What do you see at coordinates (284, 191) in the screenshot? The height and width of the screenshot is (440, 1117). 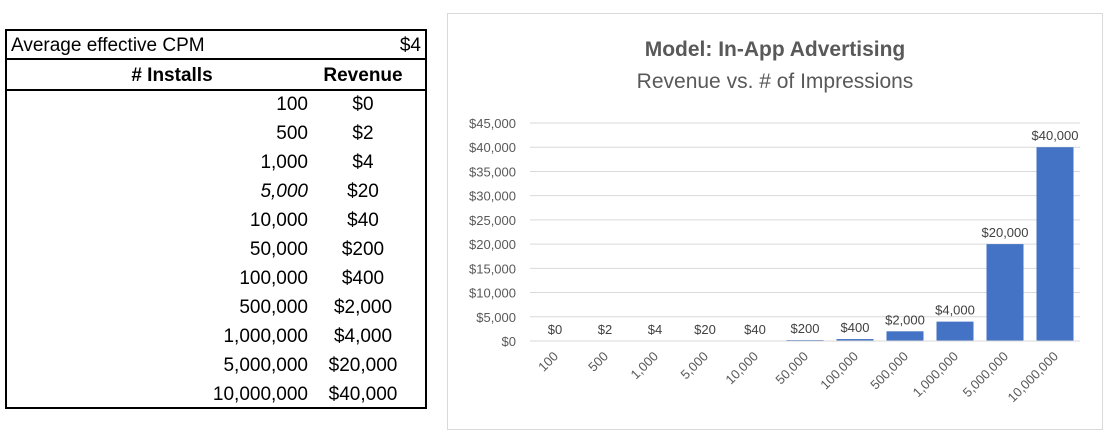 I see `installs-cell: 5,000` at bounding box center [284, 191].